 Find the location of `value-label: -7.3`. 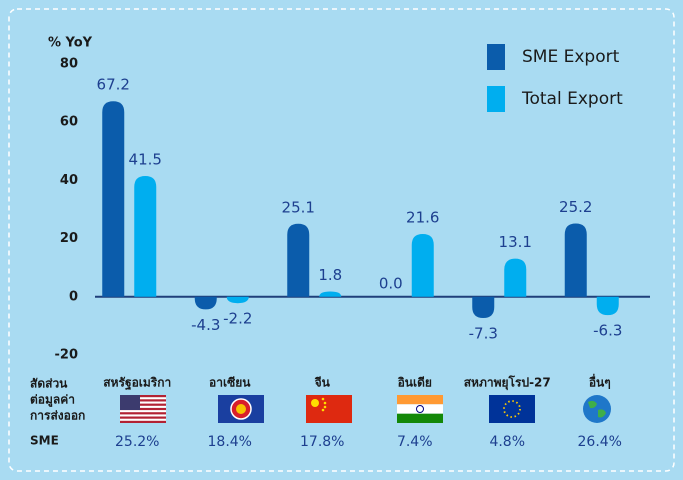

value-label: -7.3 is located at coordinates (483, 334).